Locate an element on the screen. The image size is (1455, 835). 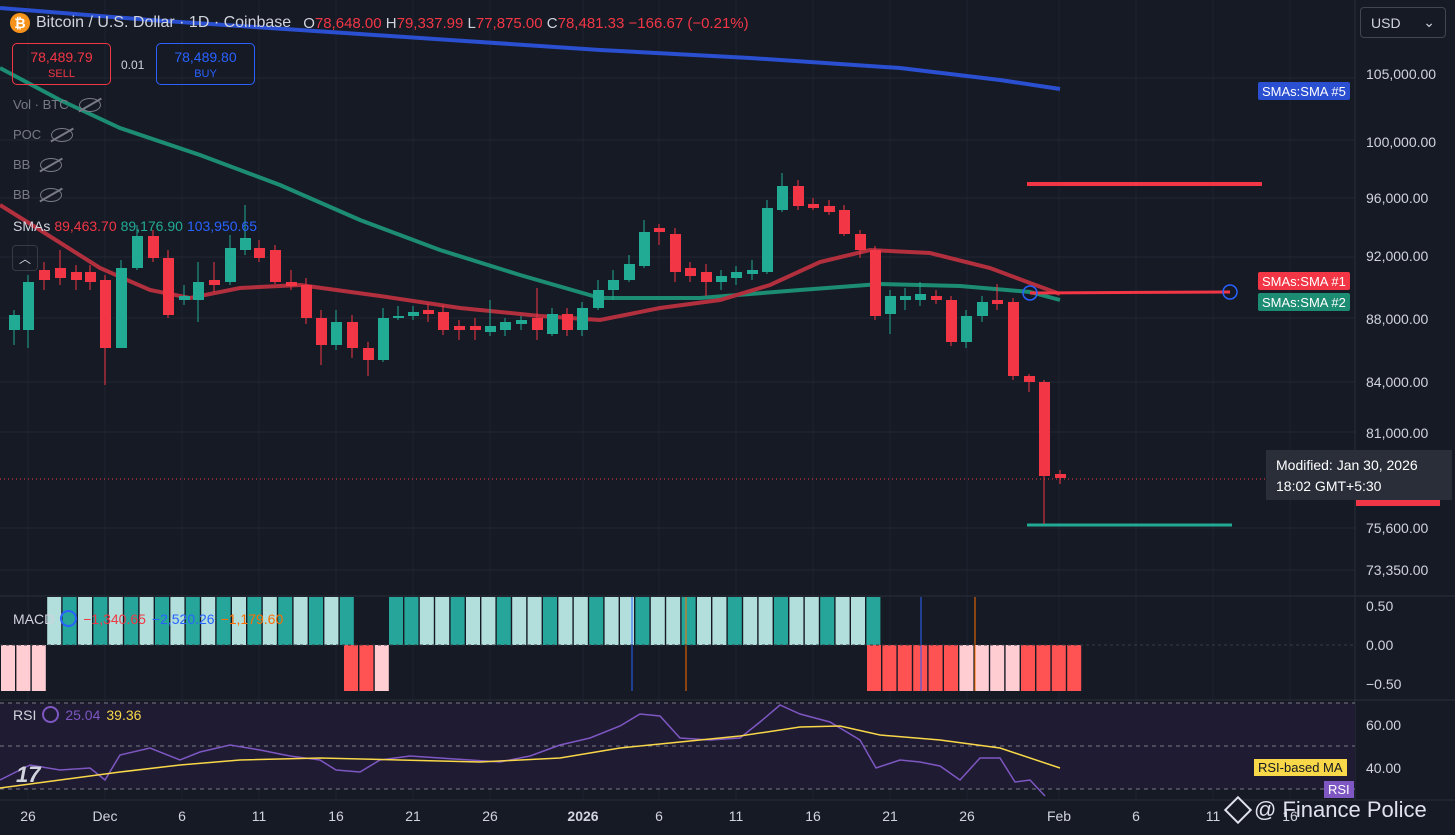
currency-value: USD is located at coordinates (1386, 22).